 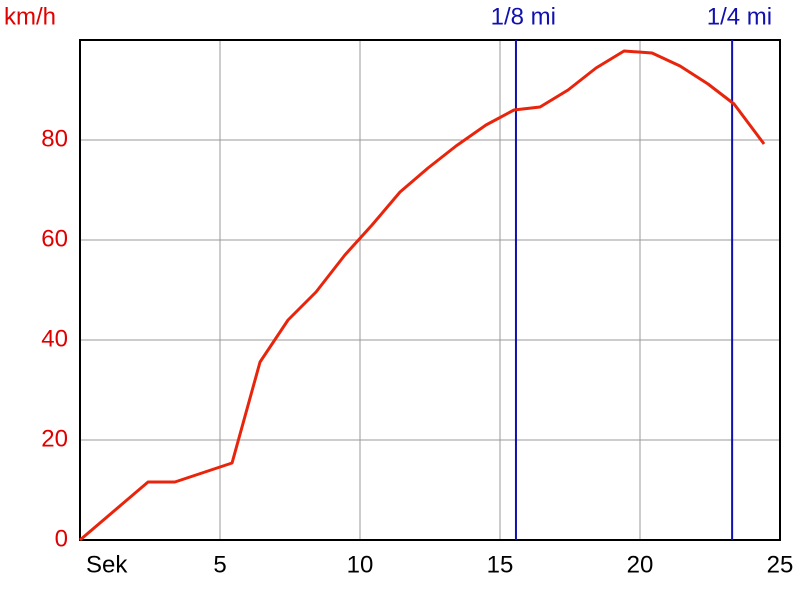 I want to click on x-tick-label: 25, so click(x=780, y=564).